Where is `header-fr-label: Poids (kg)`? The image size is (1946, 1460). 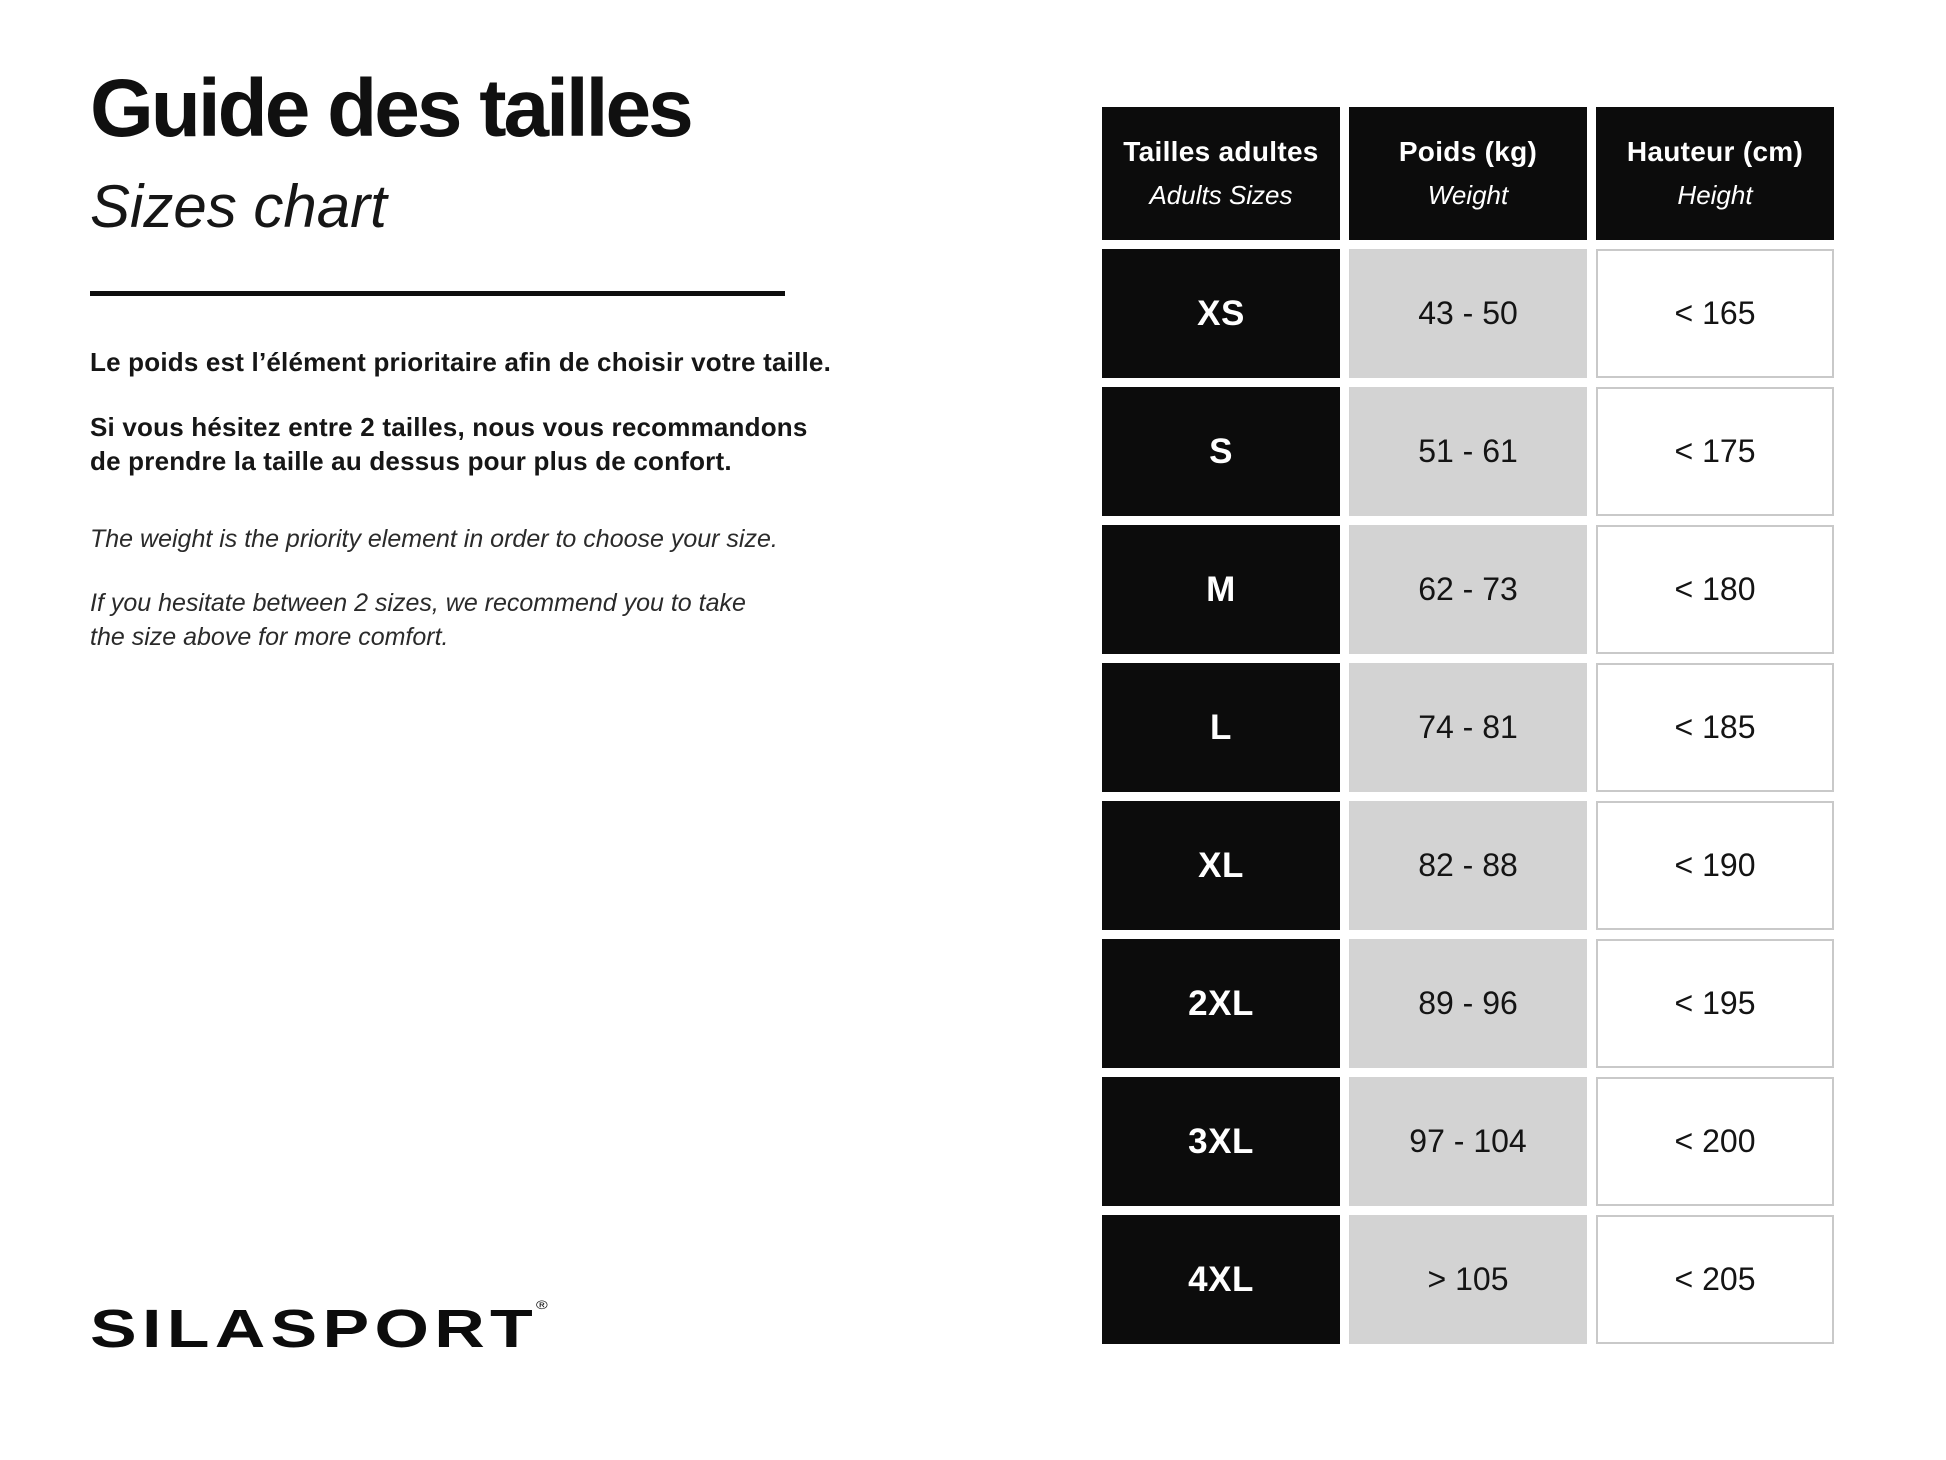
header-fr-label: Poids (kg) is located at coordinates (1468, 151).